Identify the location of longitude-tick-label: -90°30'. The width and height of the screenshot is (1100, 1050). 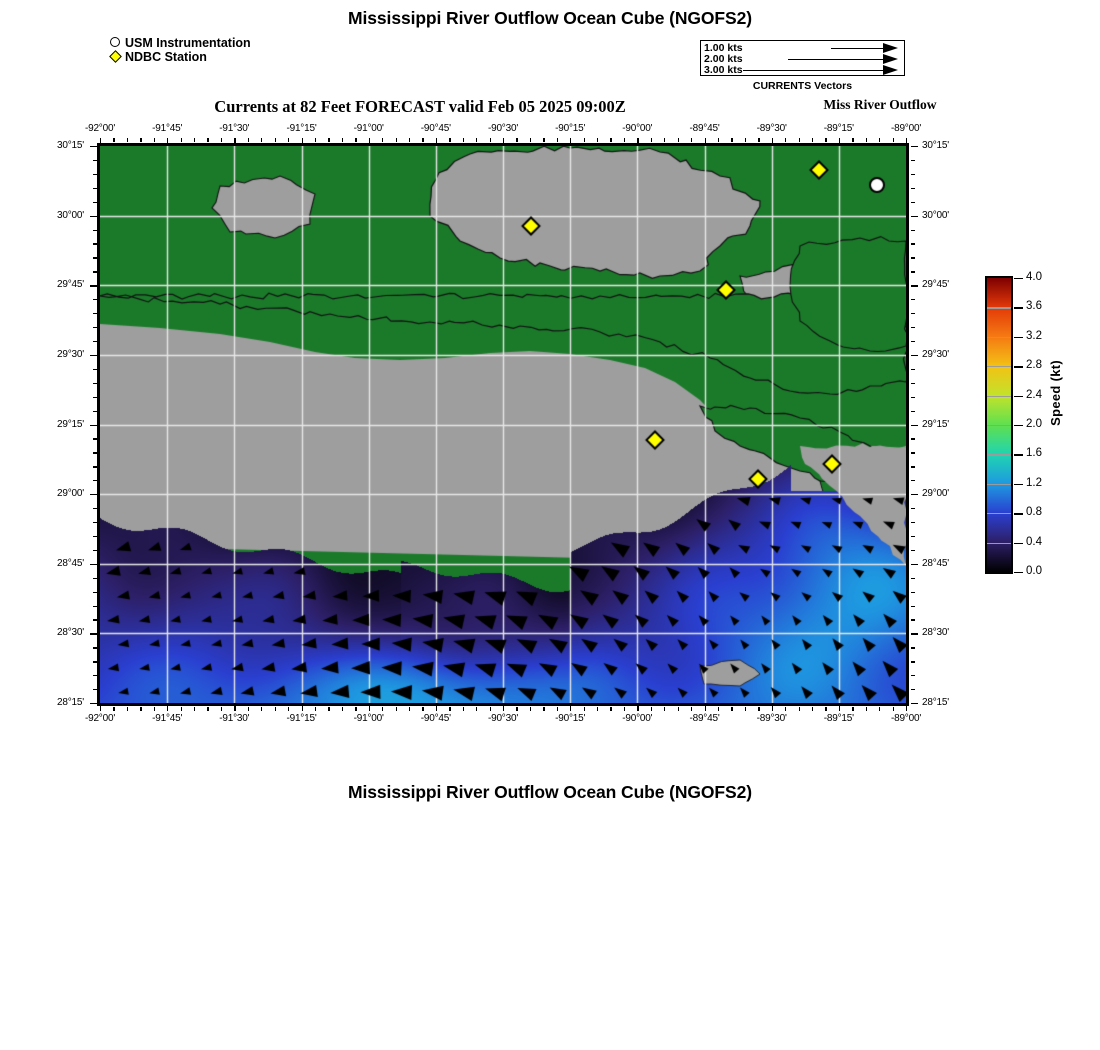
(503, 128).